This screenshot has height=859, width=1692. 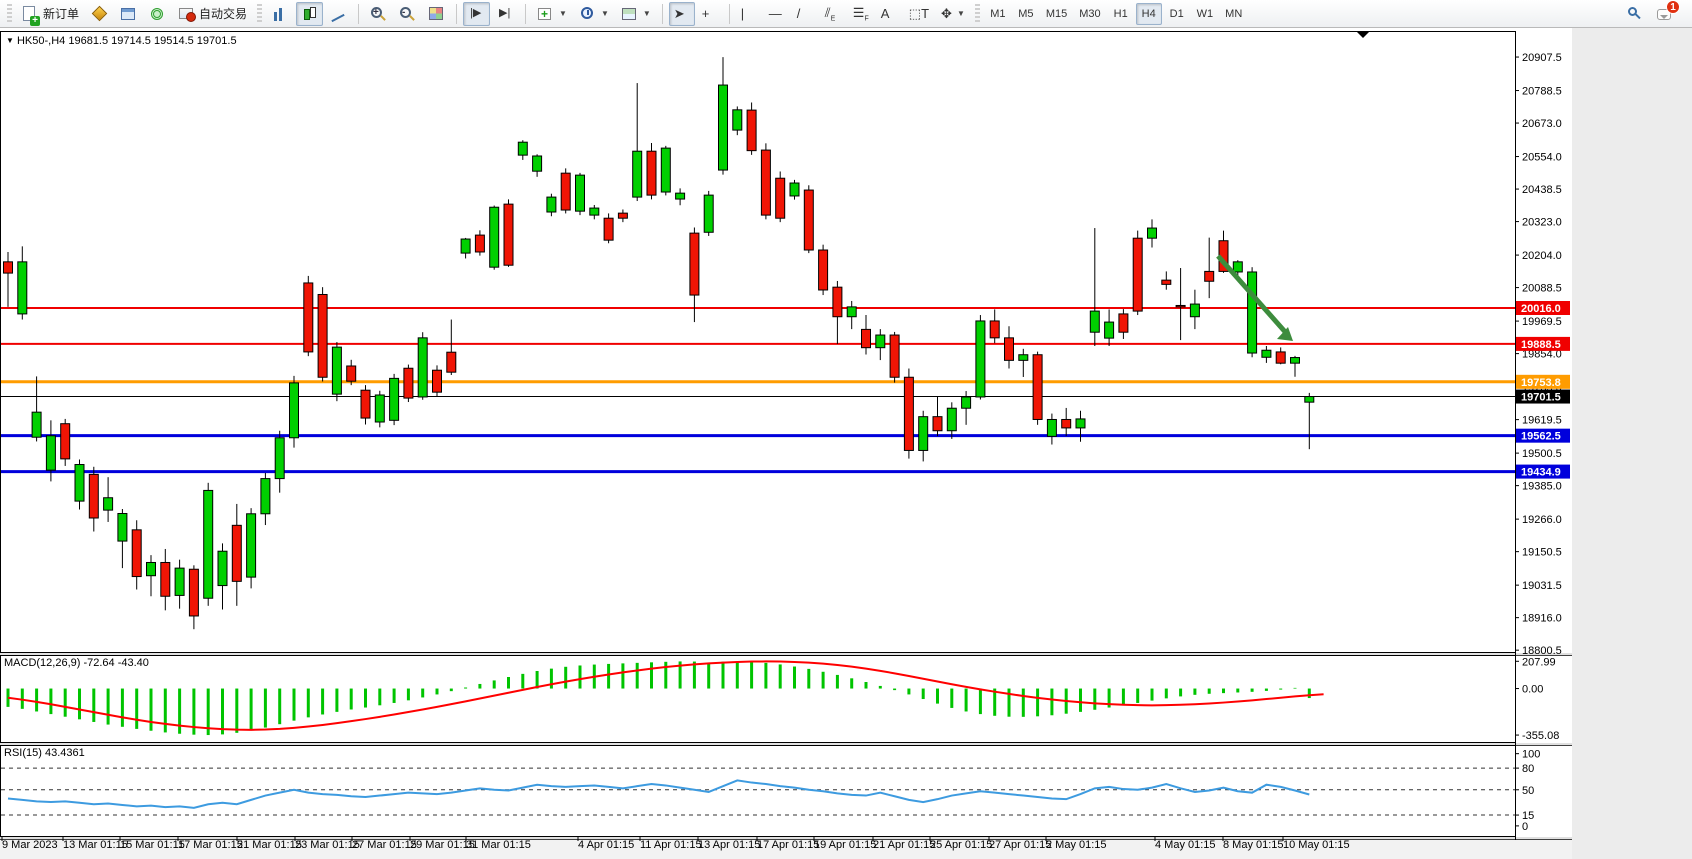 What do you see at coordinates (805, 14) in the screenshot?
I see `trendline-button: /` at bounding box center [805, 14].